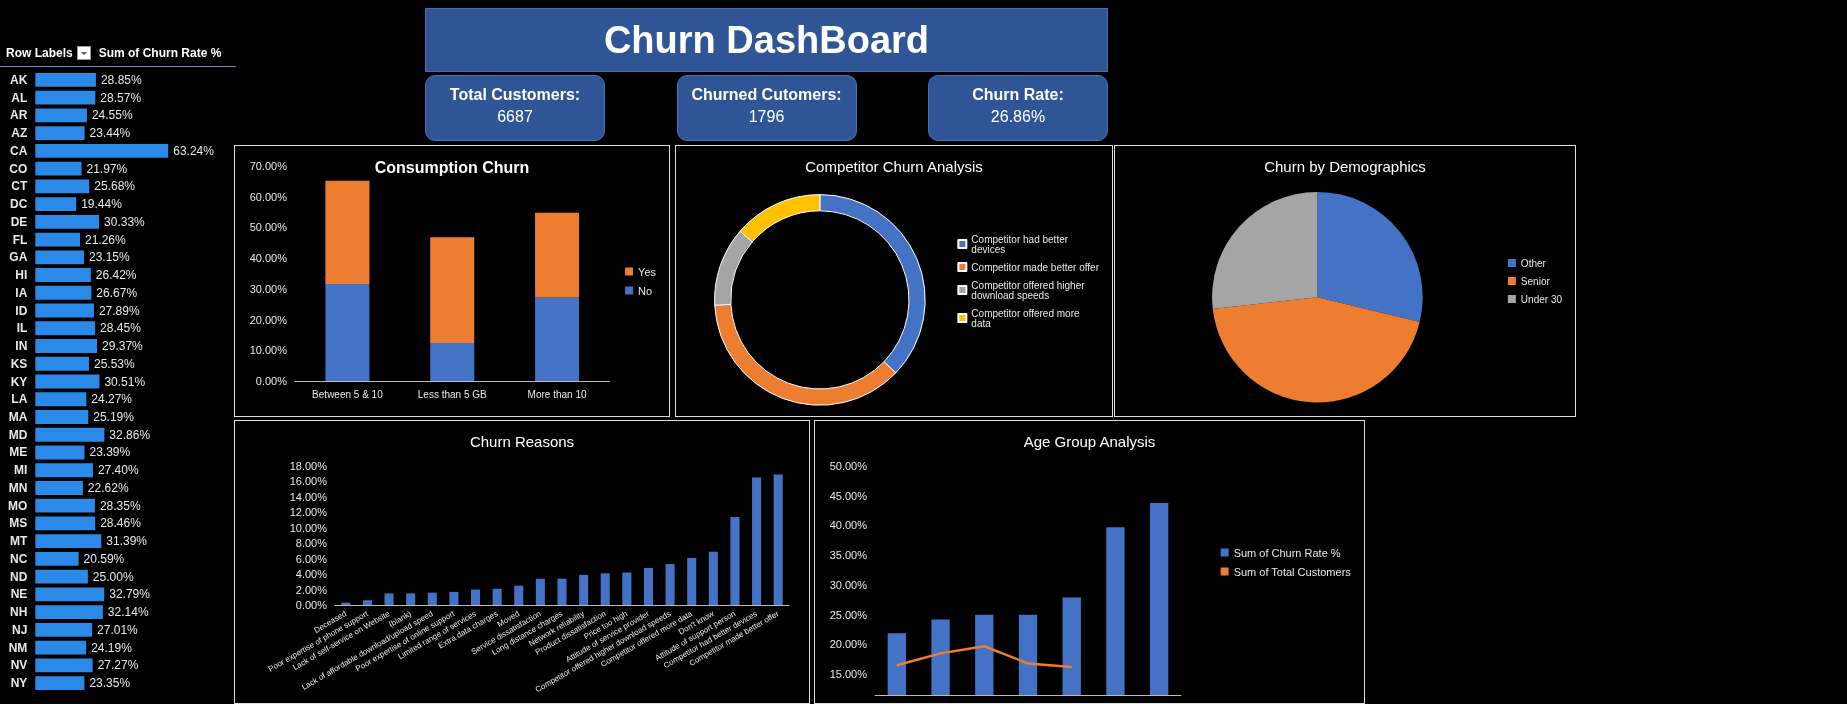 This screenshot has width=1847, height=704. I want to click on data-label: 28.45%, so click(121, 328).